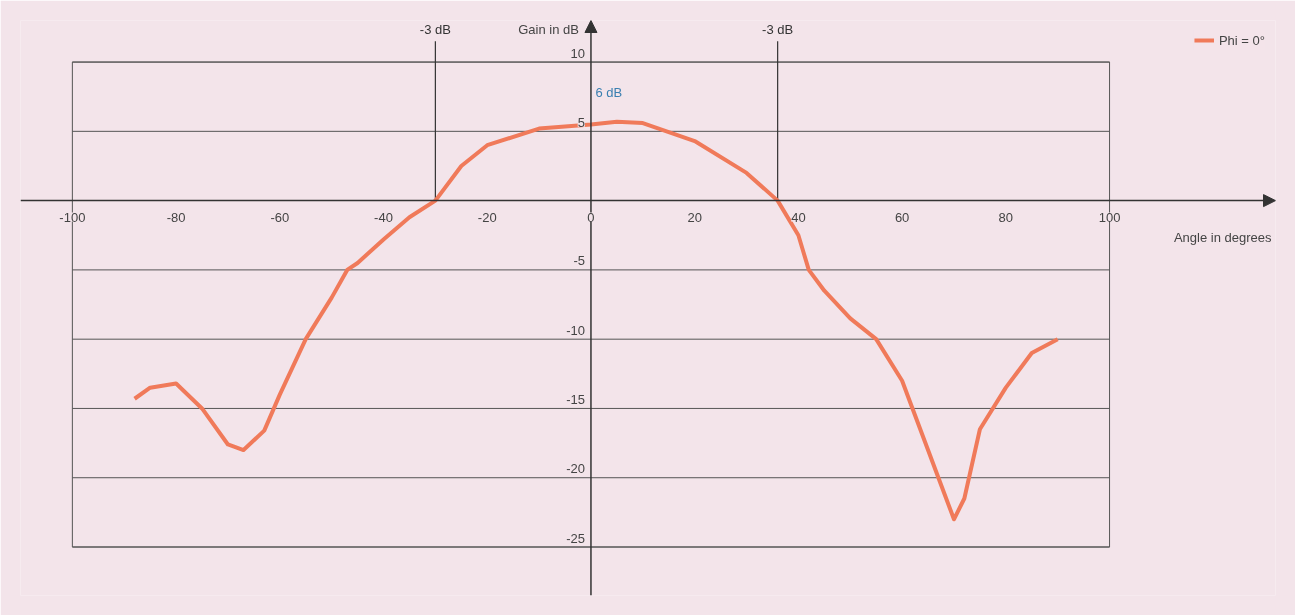 Image resolution: width=1295 pixels, height=615 pixels. I want to click on y-tick-label: -5, so click(579, 261).